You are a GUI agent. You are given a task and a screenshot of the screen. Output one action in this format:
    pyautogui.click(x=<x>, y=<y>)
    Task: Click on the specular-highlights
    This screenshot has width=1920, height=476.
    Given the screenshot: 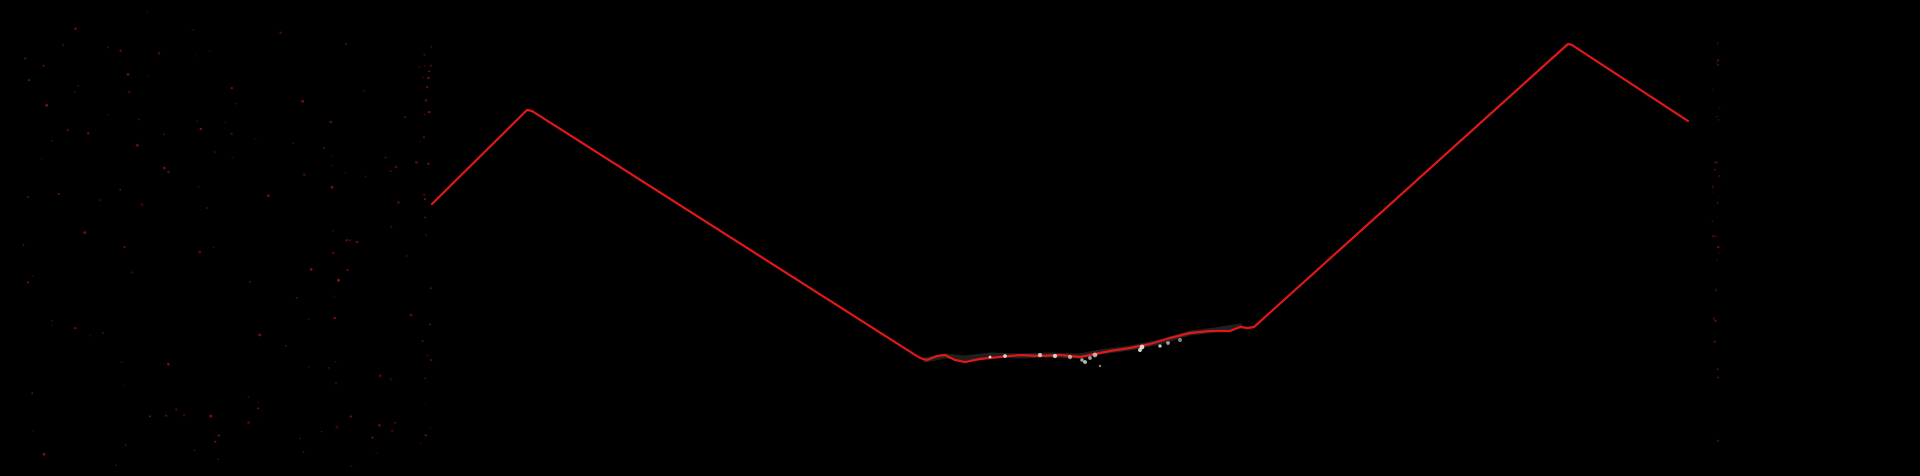 What is the action you would take?
    pyautogui.click(x=1085, y=353)
    